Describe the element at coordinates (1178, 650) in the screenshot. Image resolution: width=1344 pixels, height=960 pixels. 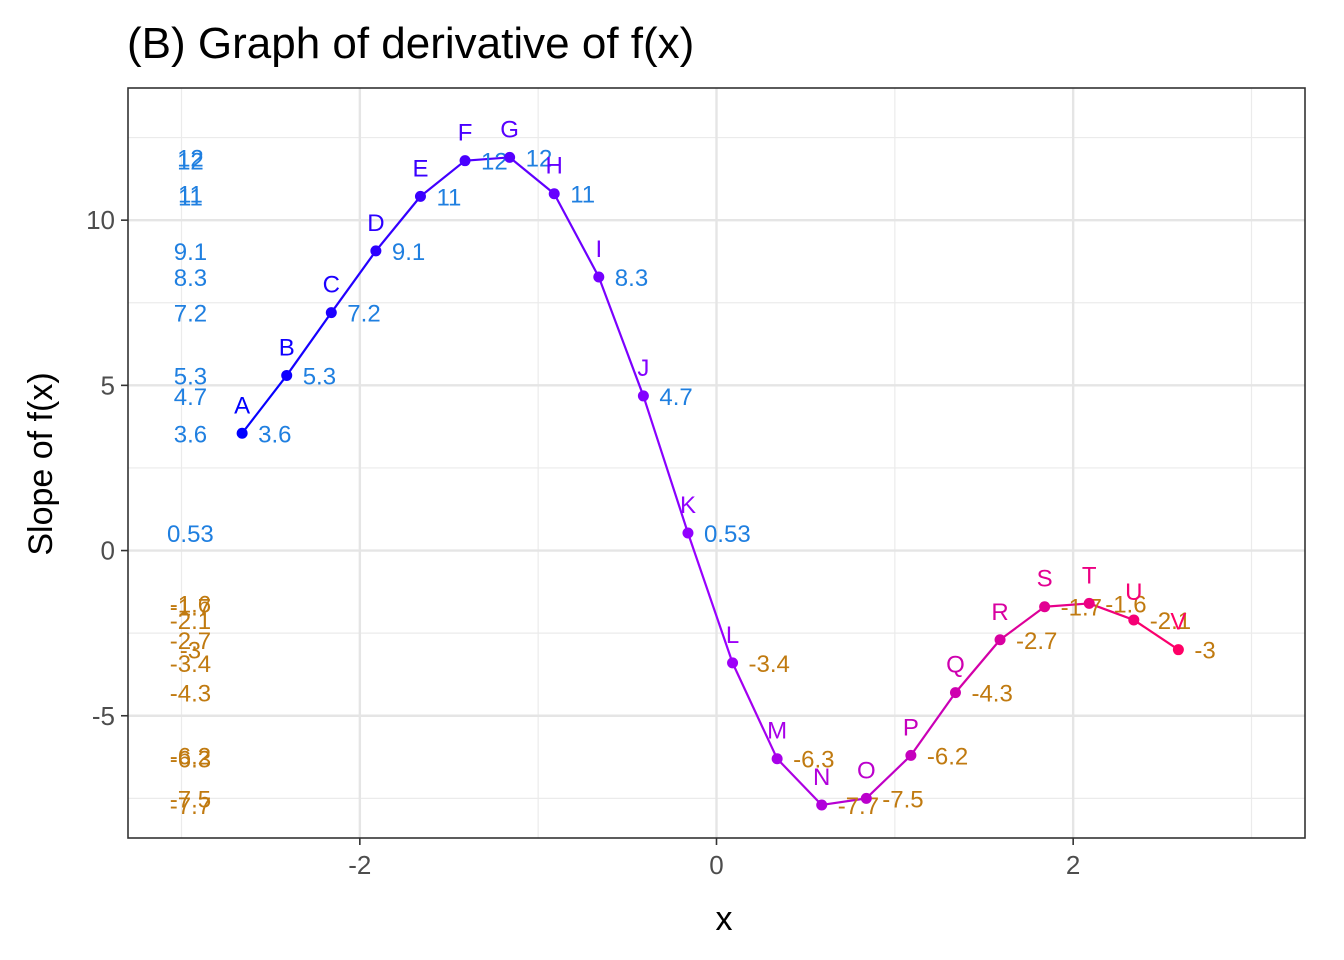
I see `data-point-v` at that location.